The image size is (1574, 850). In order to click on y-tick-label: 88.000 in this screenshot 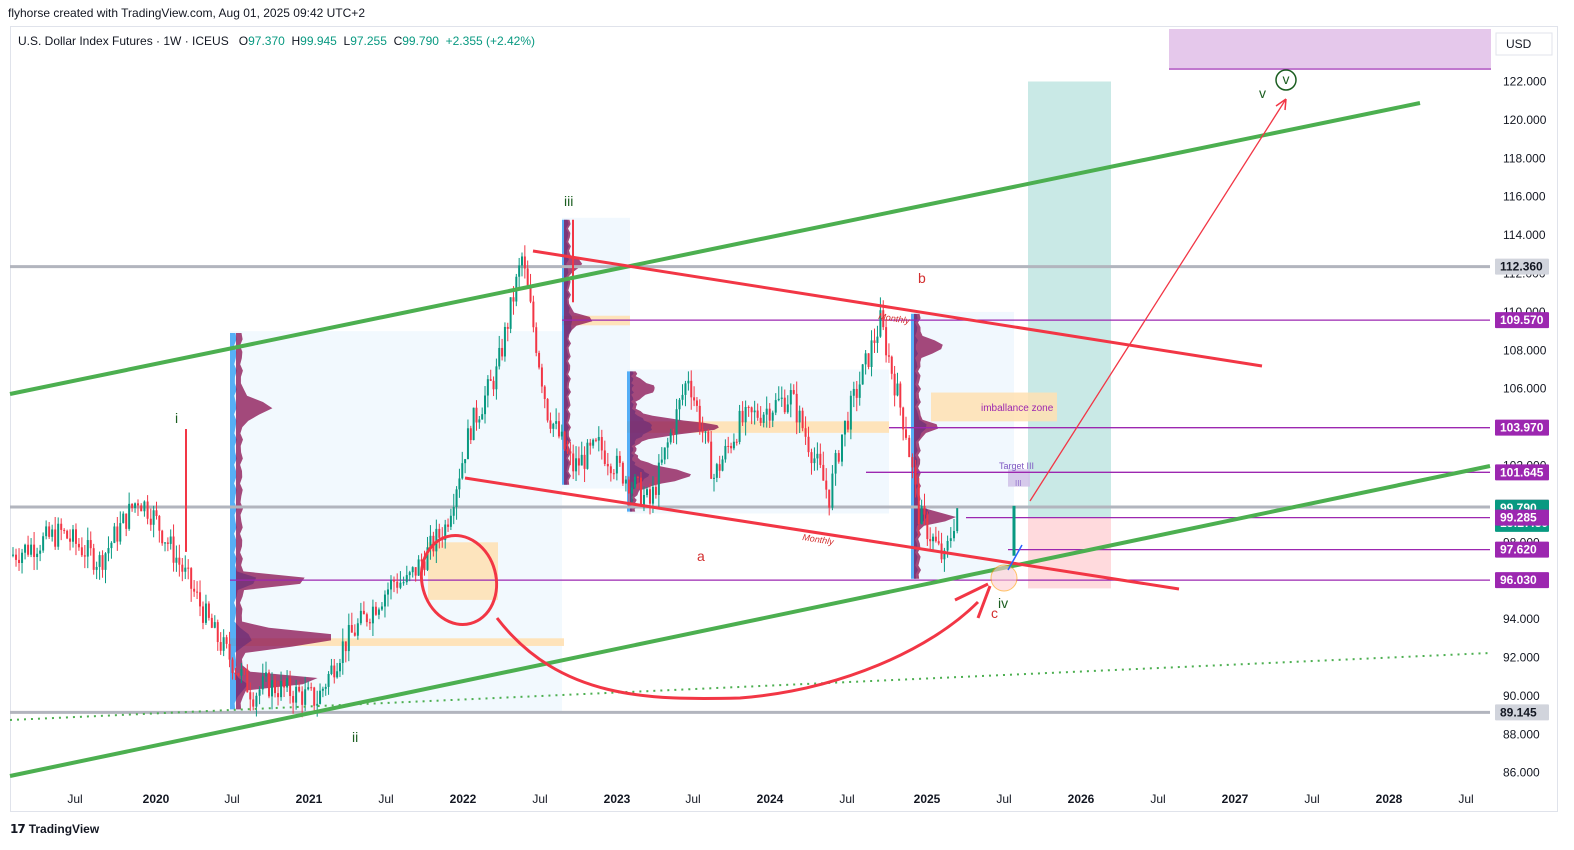, I will do `click(1521, 734)`.